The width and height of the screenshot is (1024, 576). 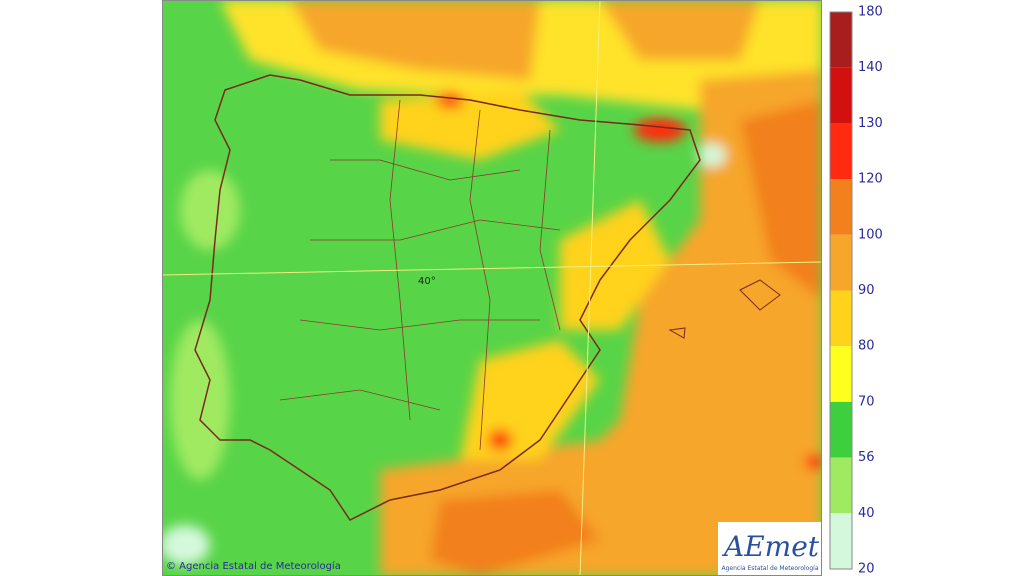 I want to click on colorbar-label: 80, so click(x=866, y=346).